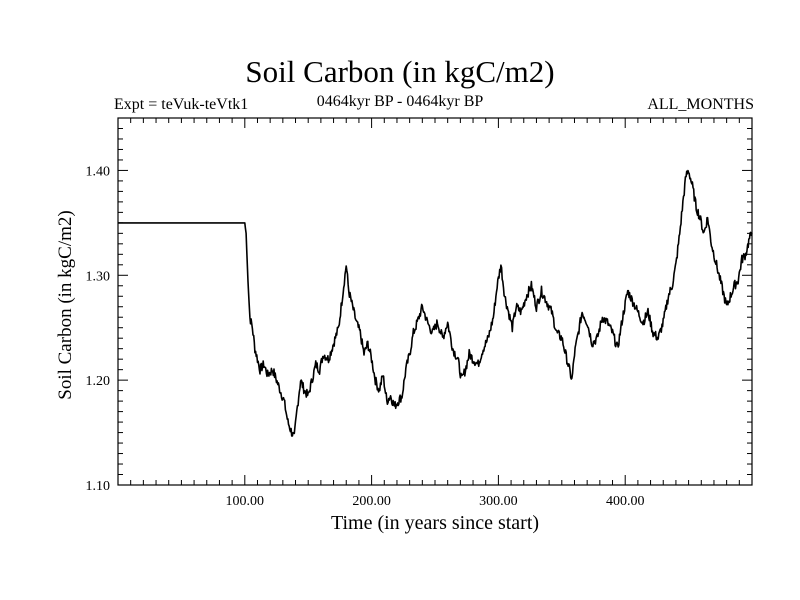 The width and height of the screenshot is (800, 600). I want to click on x-tick-label: 100.00, so click(245, 501).